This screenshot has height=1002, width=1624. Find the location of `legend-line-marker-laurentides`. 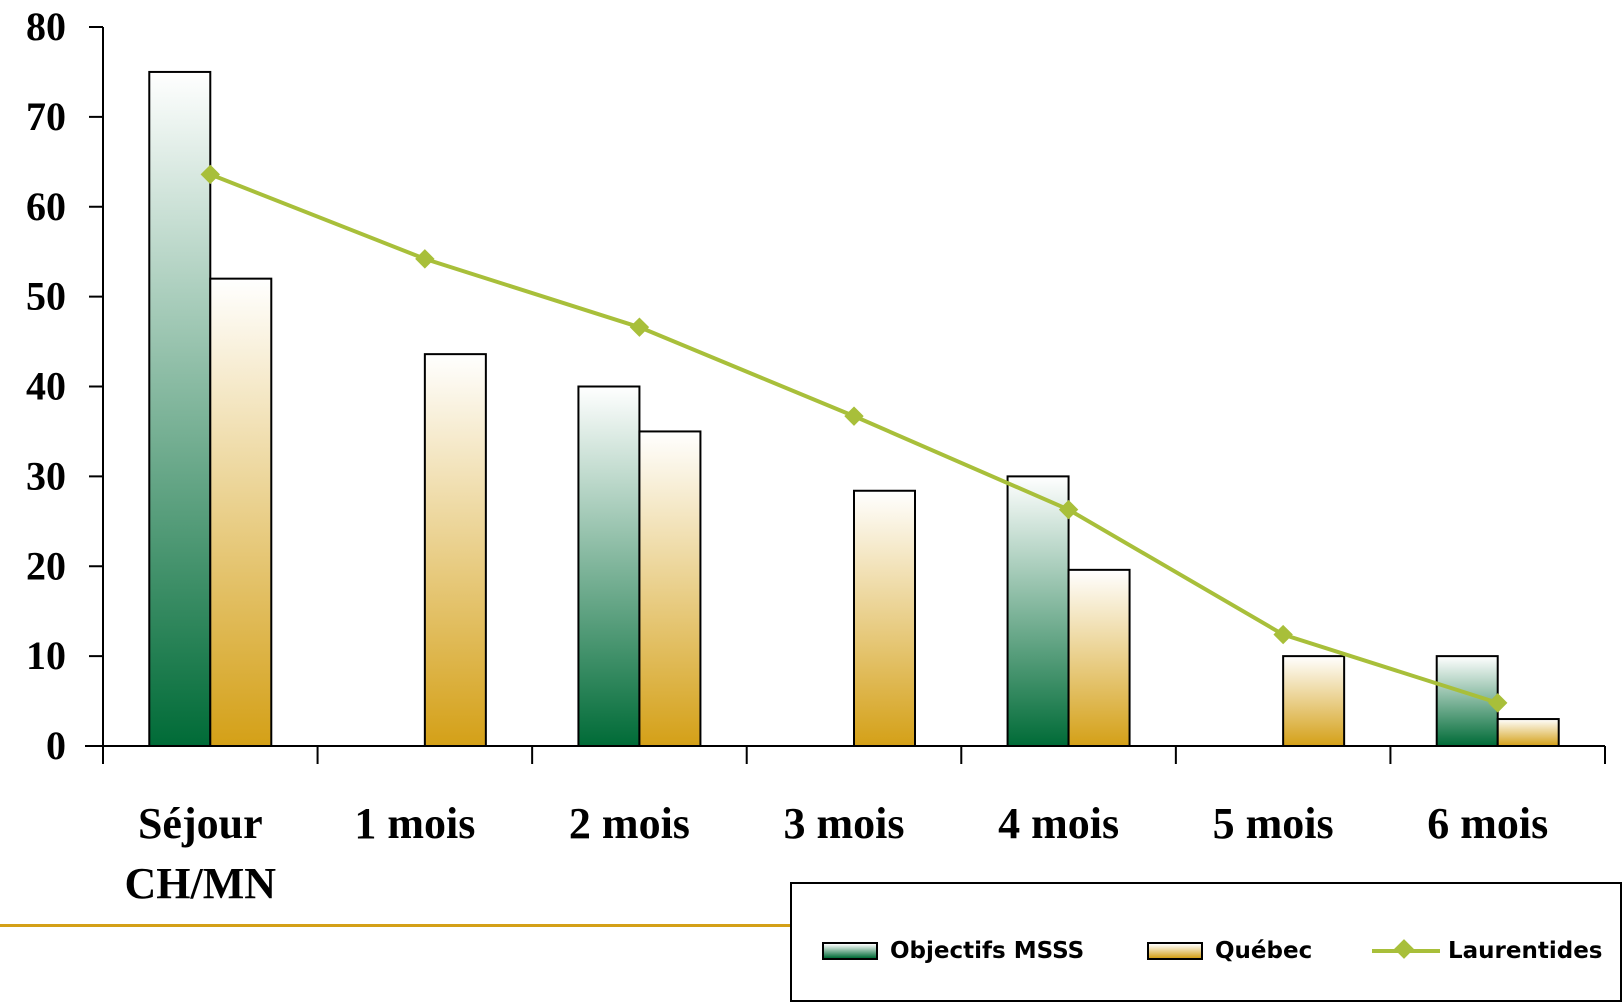

legend-line-marker-laurentides is located at coordinates (1406, 951).